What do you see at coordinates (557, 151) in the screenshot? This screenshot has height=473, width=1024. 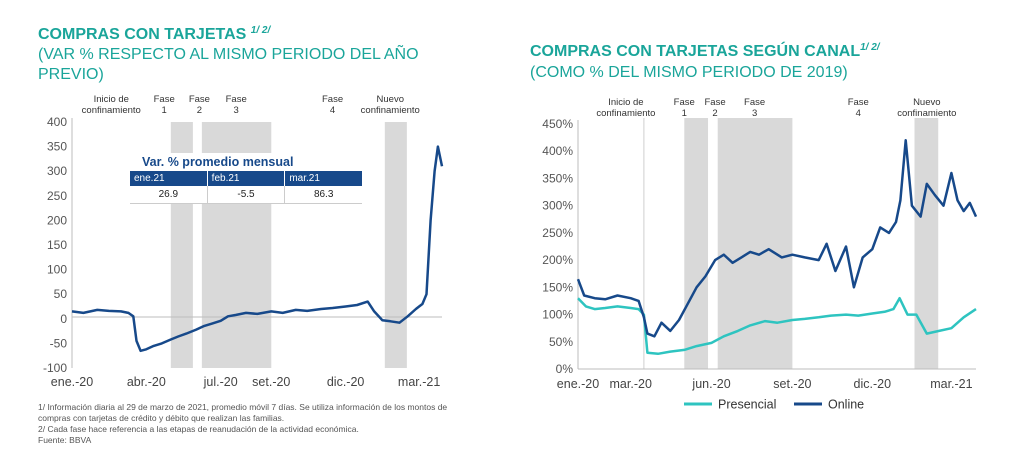 I see `y-tick-label: 400%` at bounding box center [557, 151].